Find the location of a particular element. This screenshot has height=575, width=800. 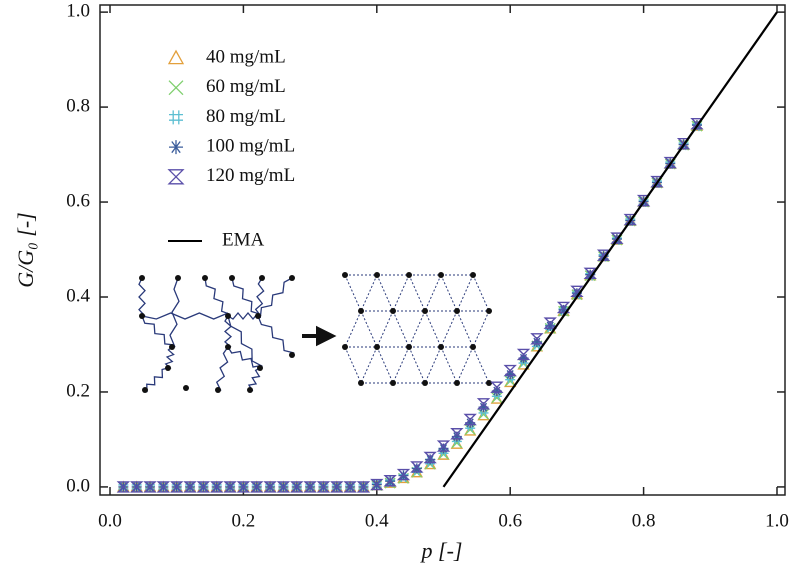

inset-arrow is located at coordinates (319, 336).